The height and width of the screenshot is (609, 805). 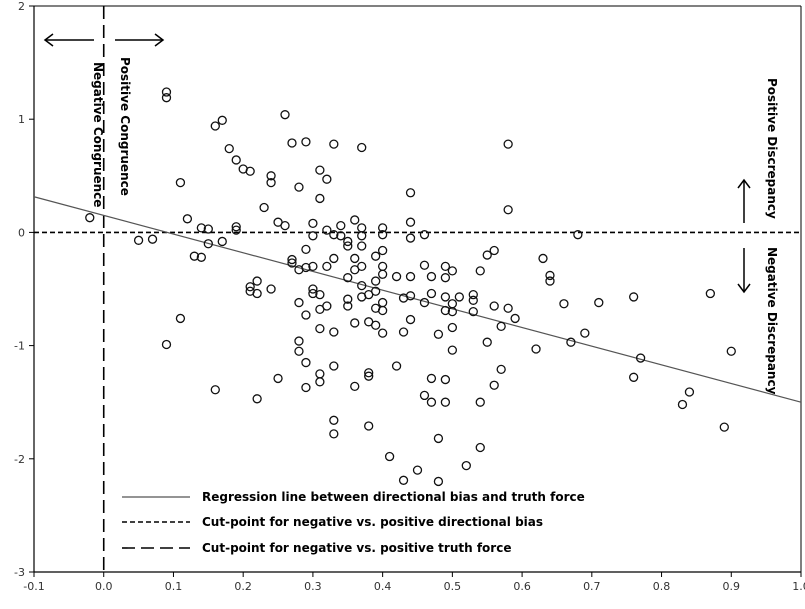 I want to click on x-tick-label: 0.3, so click(x=313, y=586).